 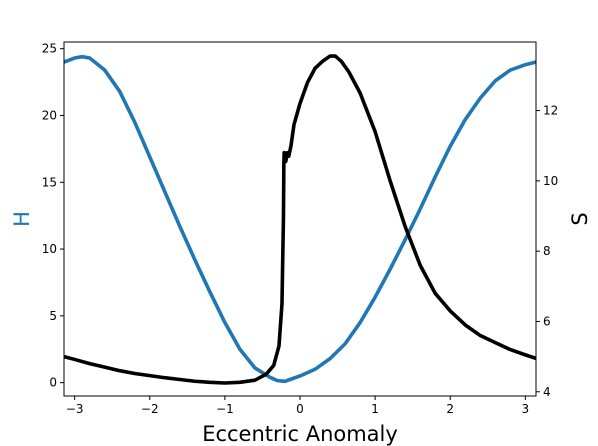 What do you see at coordinates (53, 316) in the screenshot?
I see `left-y-tick-label: 5` at bounding box center [53, 316].